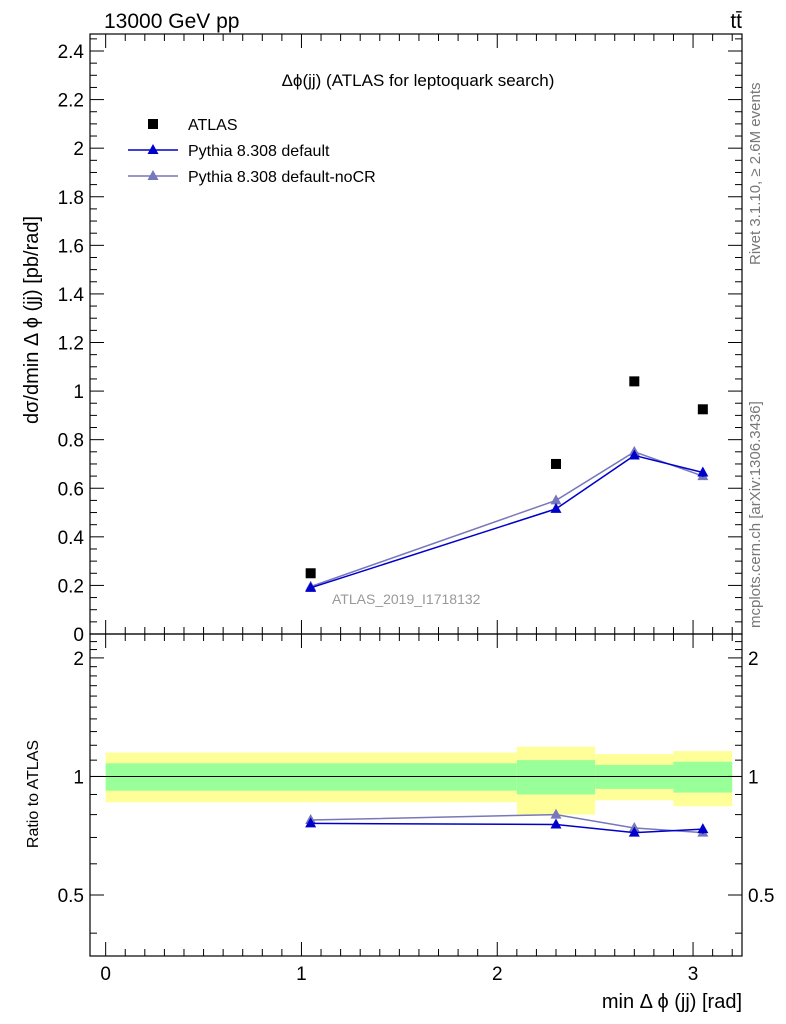 The height and width of the screenshot is (1024, 786). I want to click on y-tick-label: 1.8, so click(71, 198).